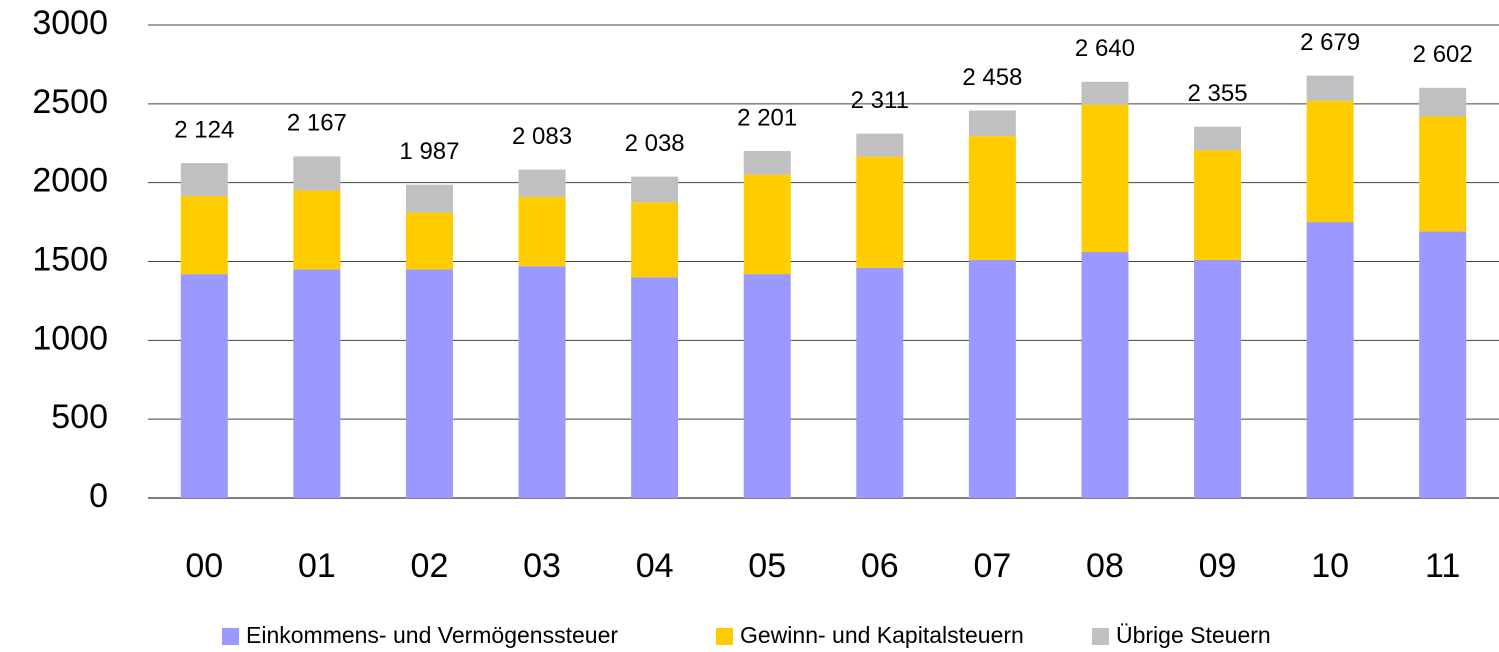 This screenshot has width=1499, height=652. I want to click on x-tick-label: 04, so click(655, 566).